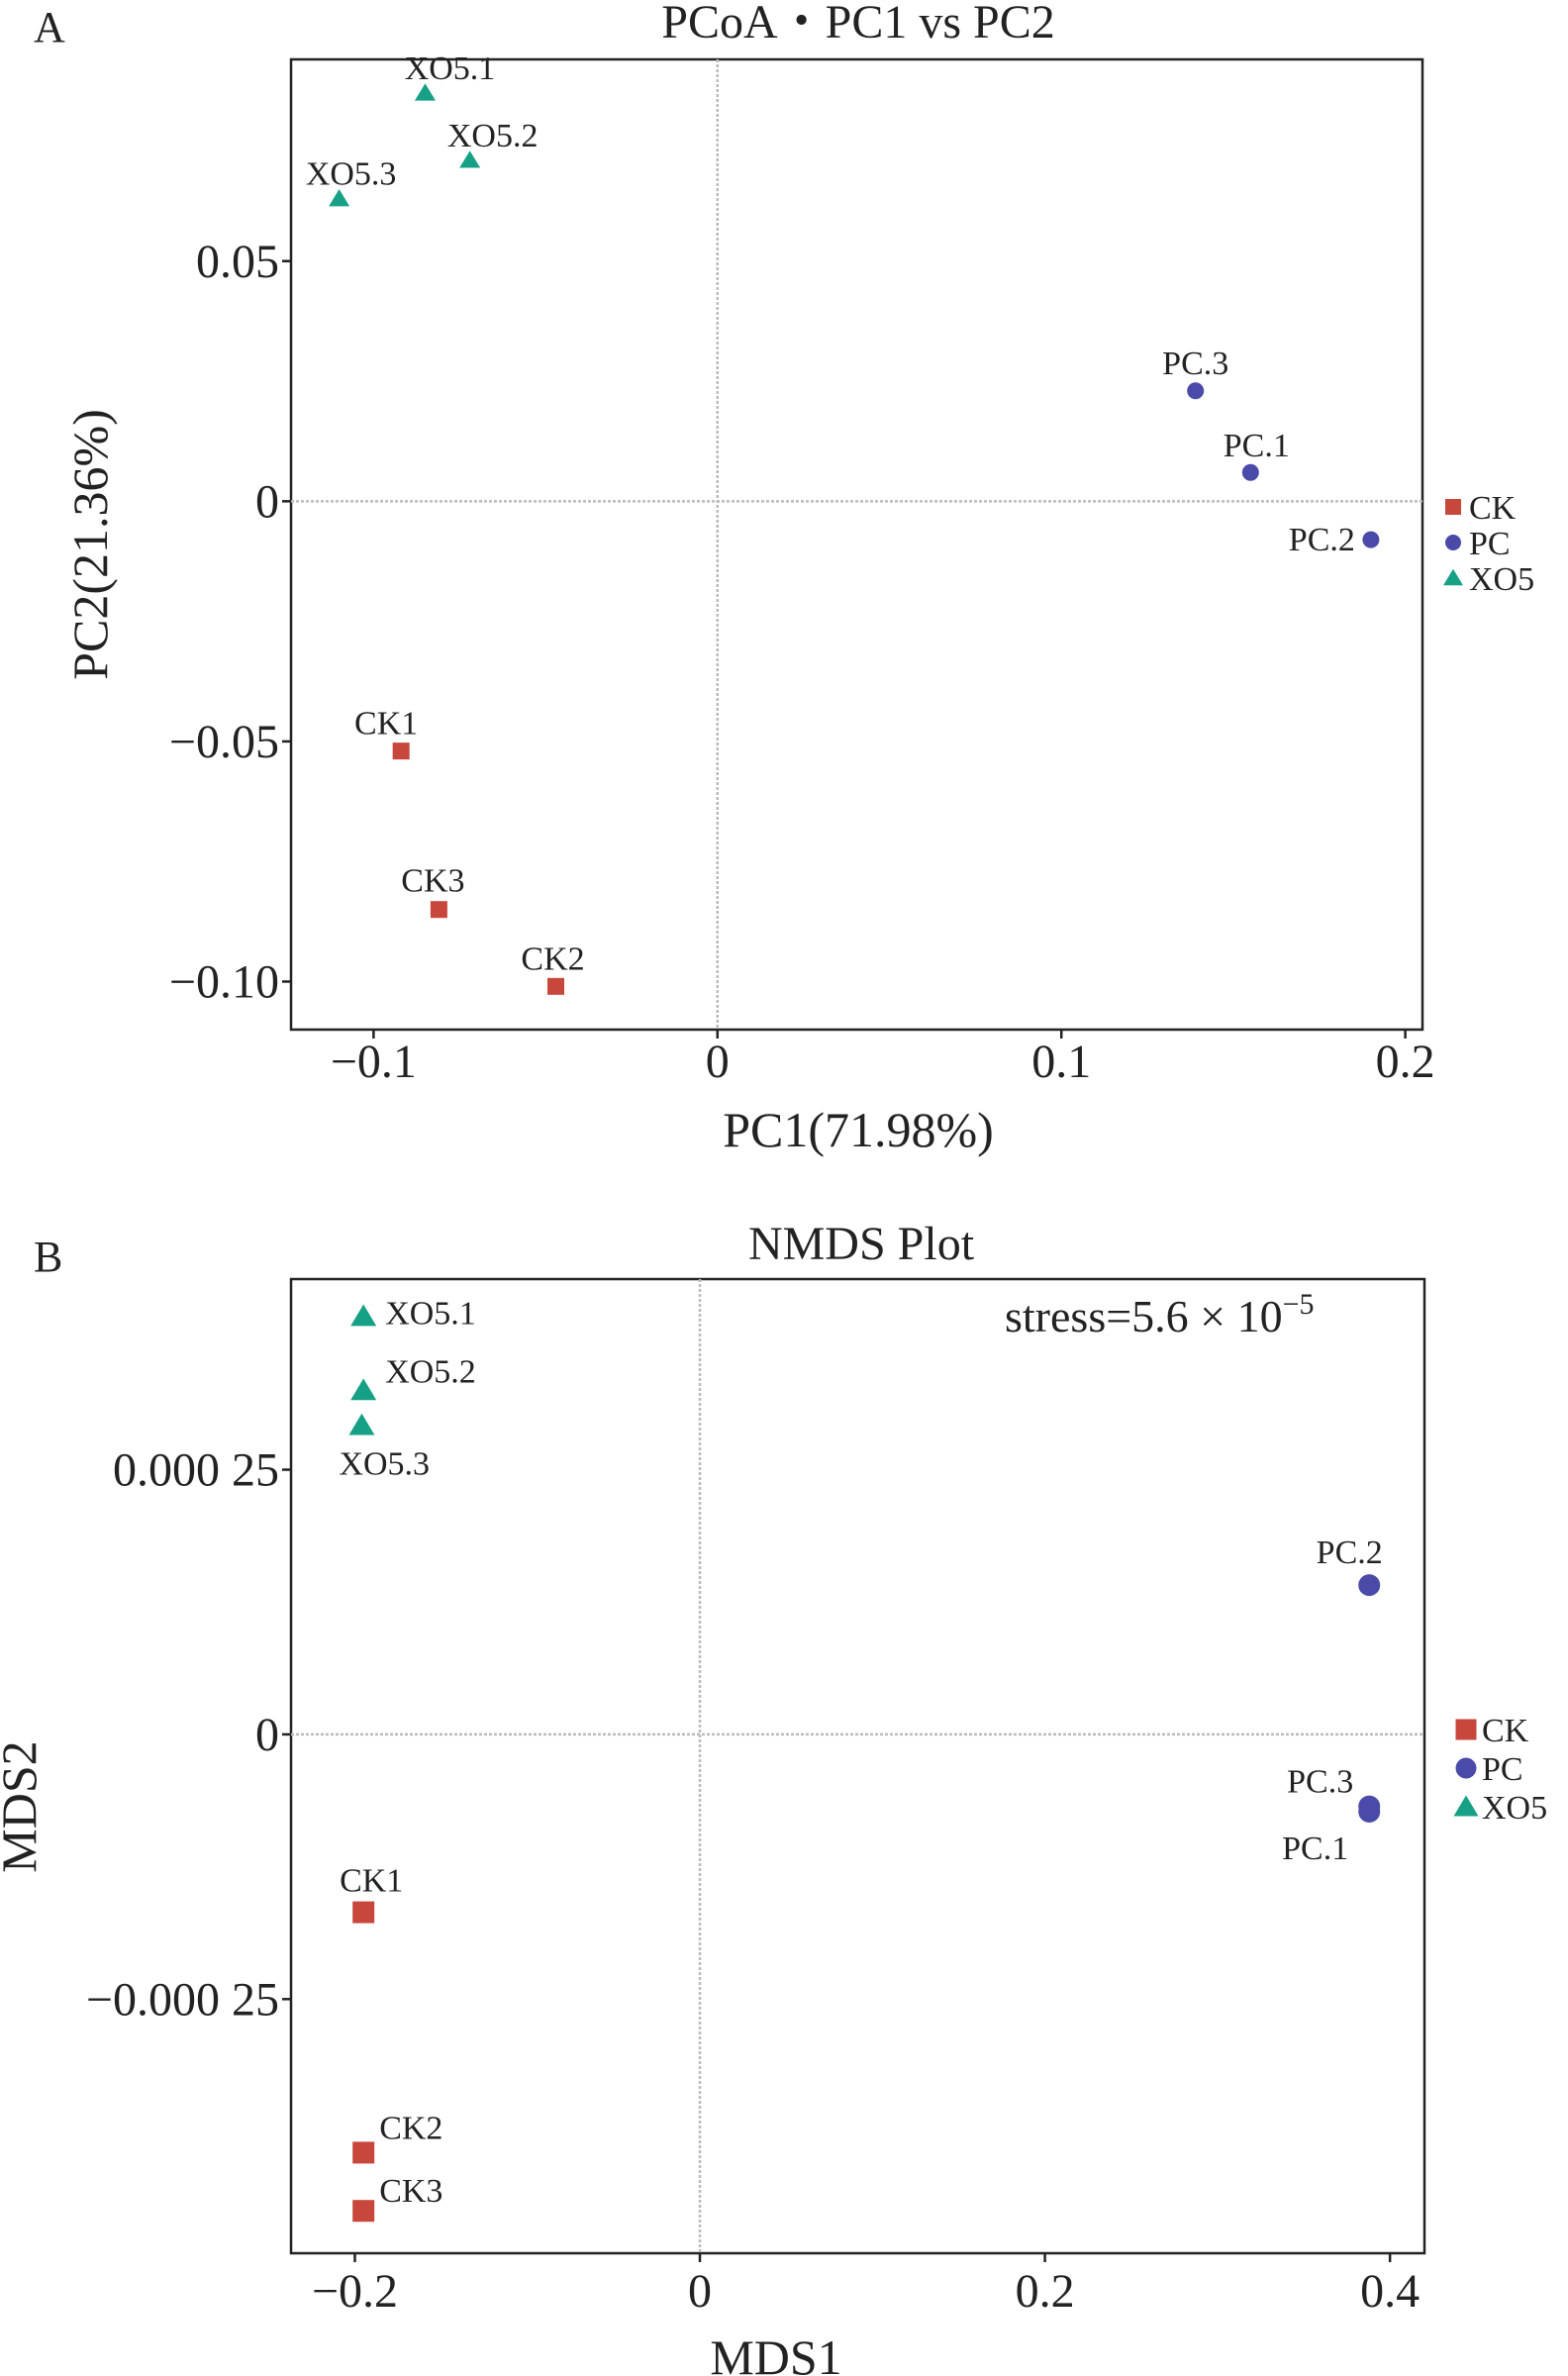 Image resolution: width=1568 pixels, height=2376 pixels. What do you see at coordinates (355, 2291) in the screenshot?
I see `x-tick-label: −0.2` at bounding box center [355, 2291].